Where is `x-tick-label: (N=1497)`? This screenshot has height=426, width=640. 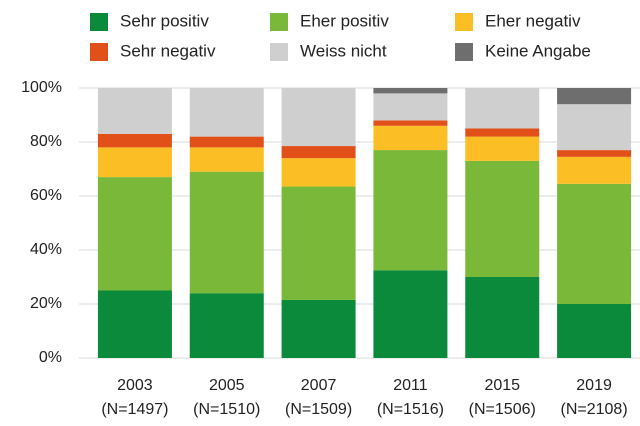 x-tick-label: (N=1497) is located at coordinates (134, 409).